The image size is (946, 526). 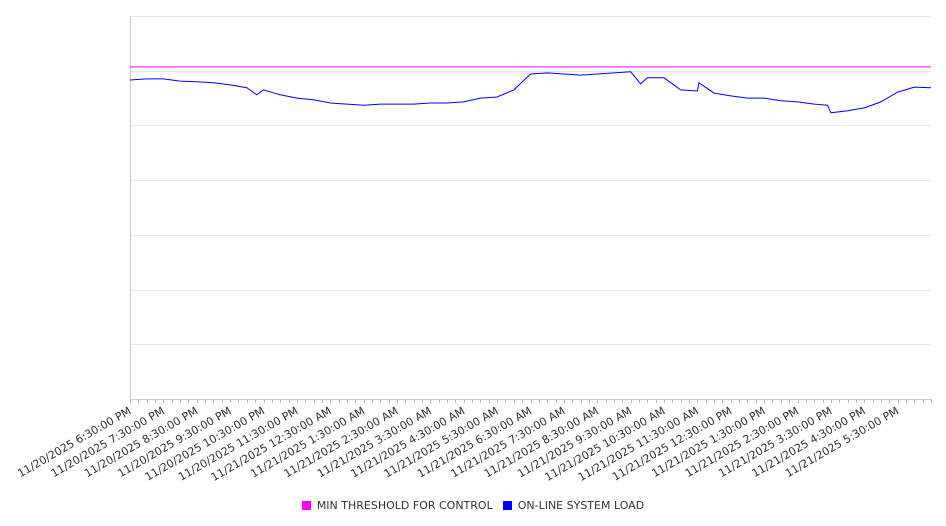 What do you see at coordinates (581, 505) in the screenshot?
I see `legend-label: ON-LINE SYSTEM LOAD` at bounding box center [581, 505].